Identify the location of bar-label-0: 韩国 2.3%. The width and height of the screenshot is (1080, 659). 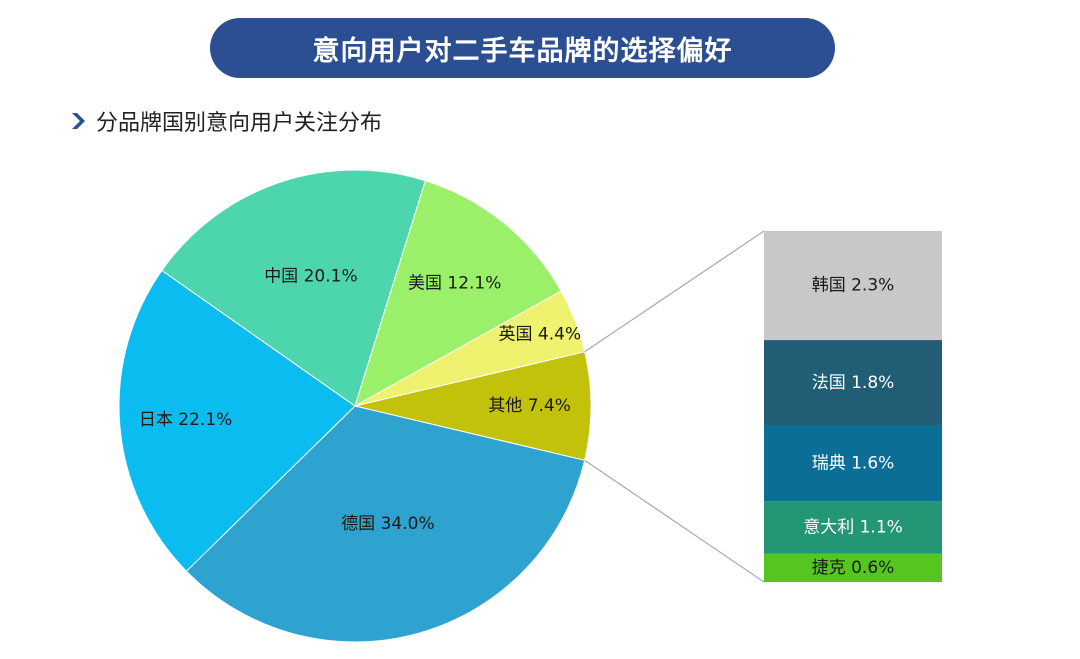
(853, 286).